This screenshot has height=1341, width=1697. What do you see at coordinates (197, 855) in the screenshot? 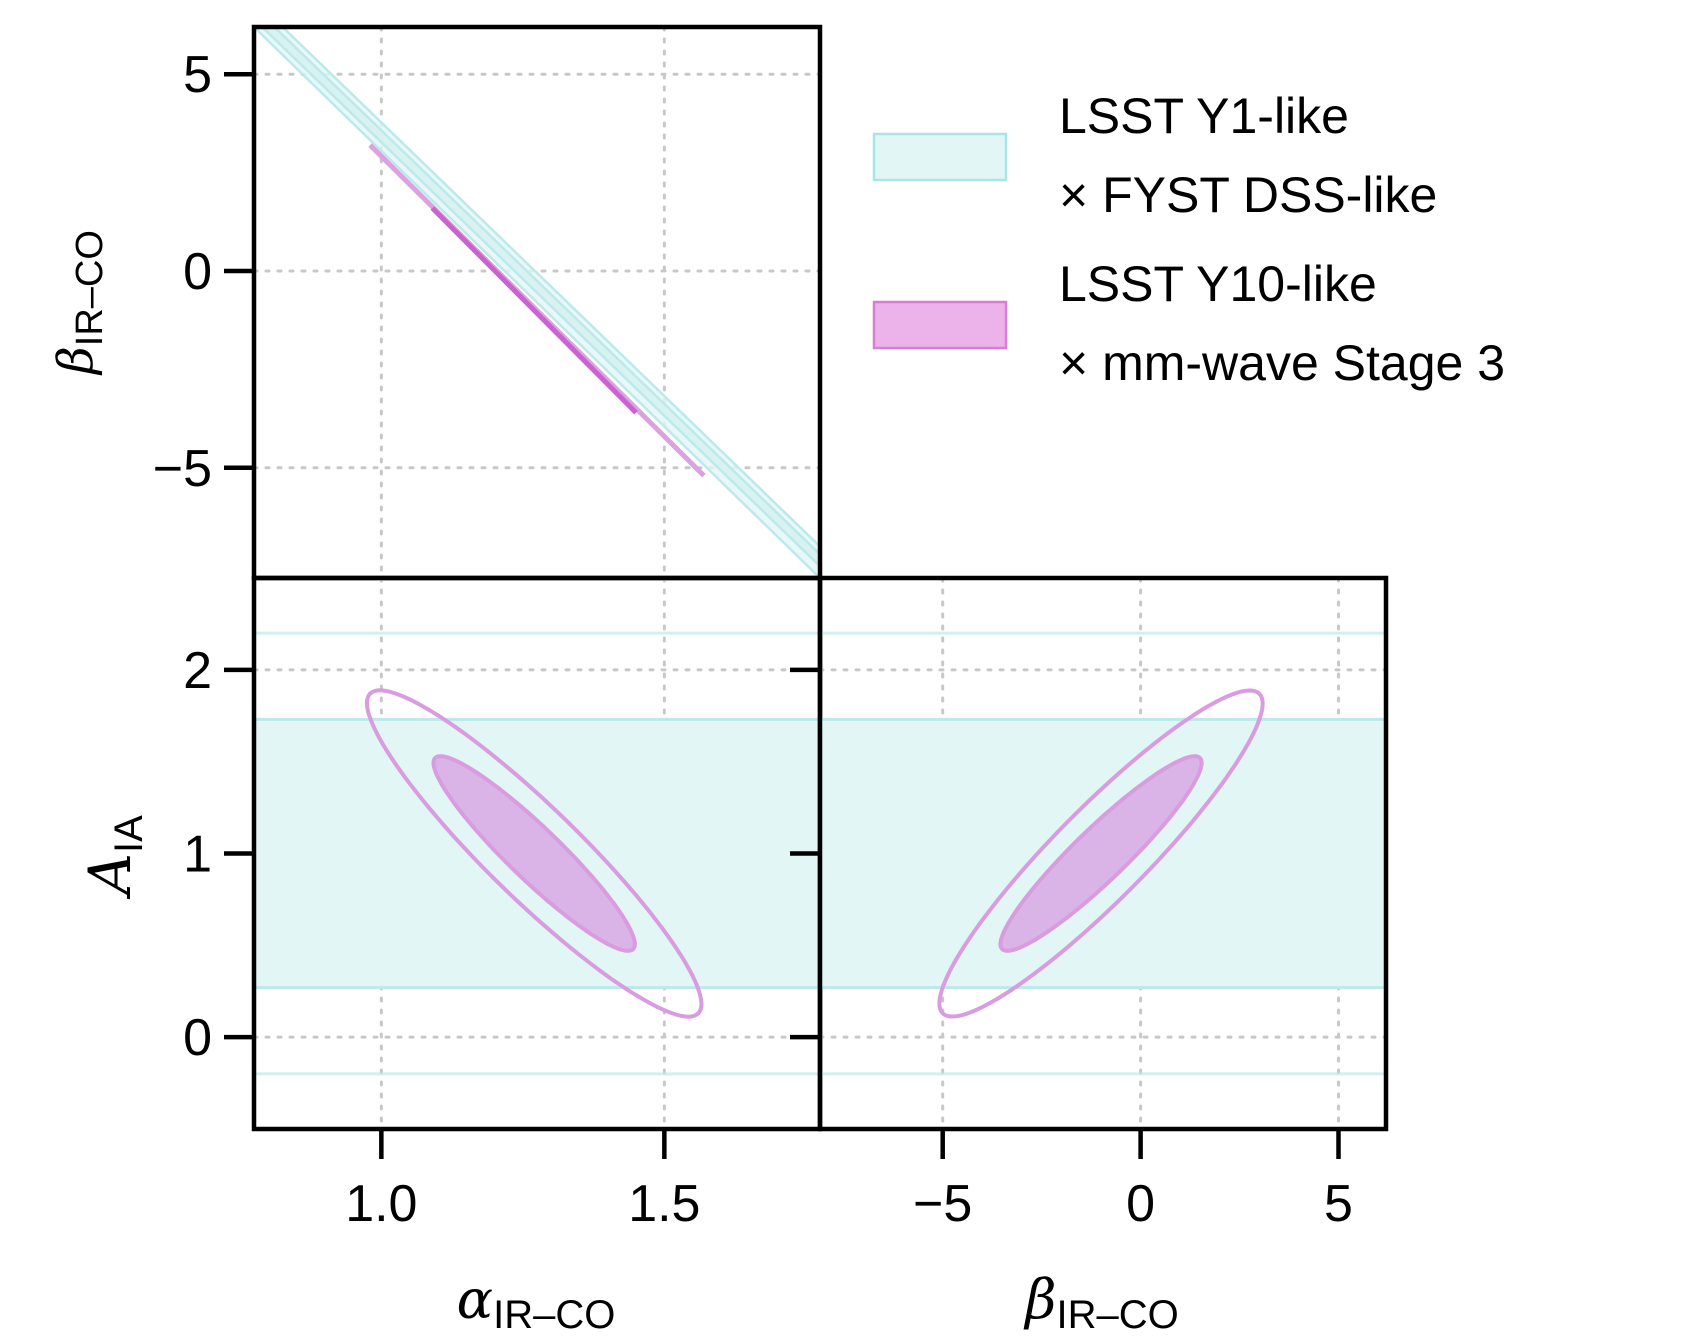
I see `tick-label: 1` at bounding box center [197, 855].